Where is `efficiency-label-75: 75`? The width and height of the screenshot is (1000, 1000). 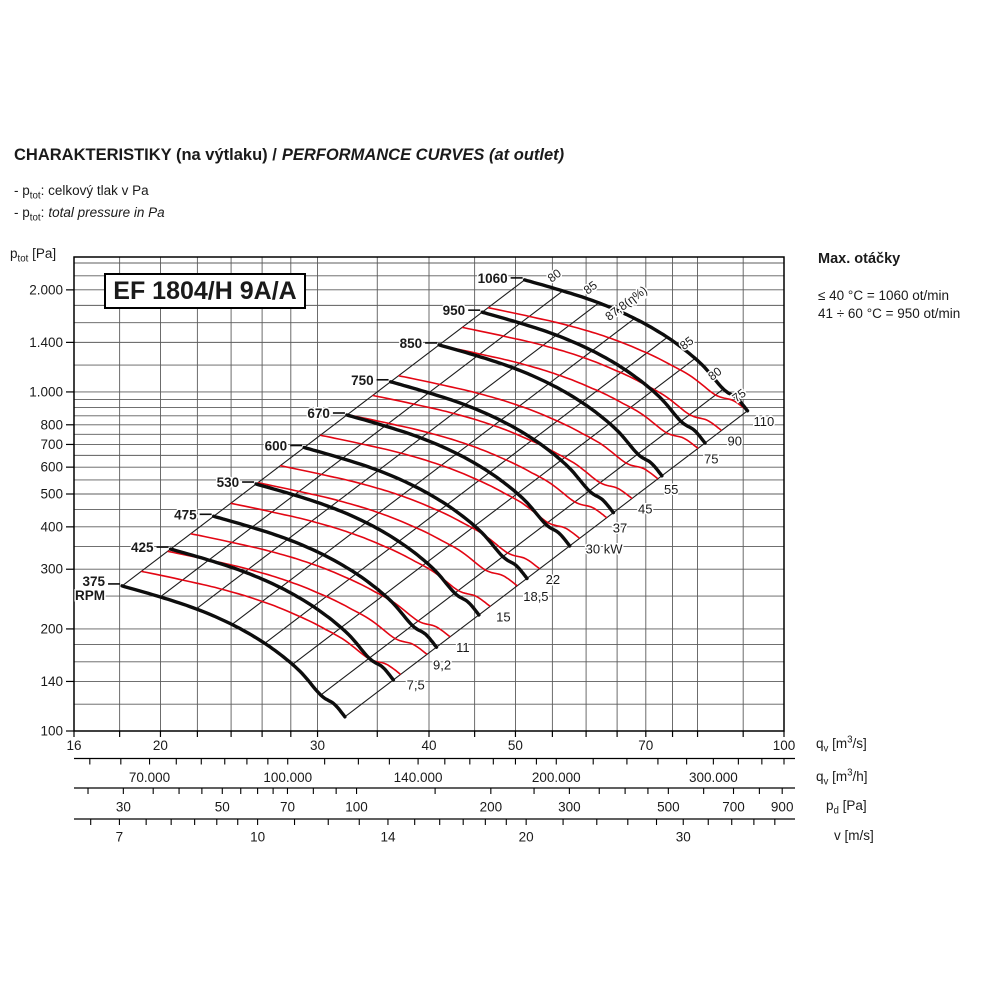 efficiency-label-75: 75 is located at coordinates (739, 395).